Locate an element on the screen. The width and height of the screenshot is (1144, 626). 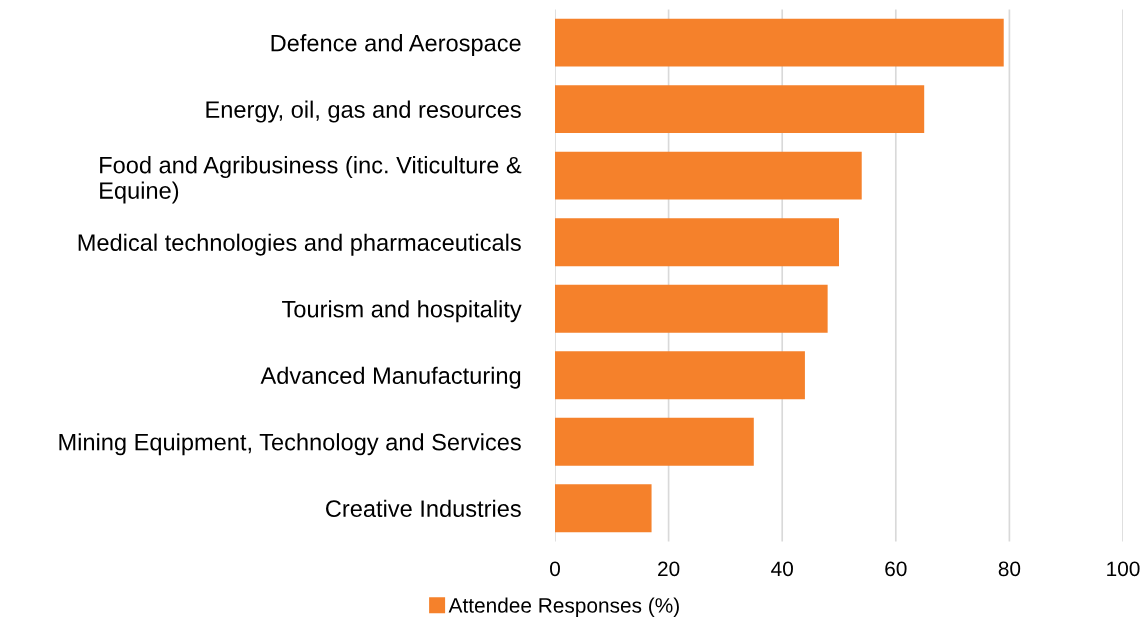
x-tick-label: 20 is located at coordinates (669, 569).